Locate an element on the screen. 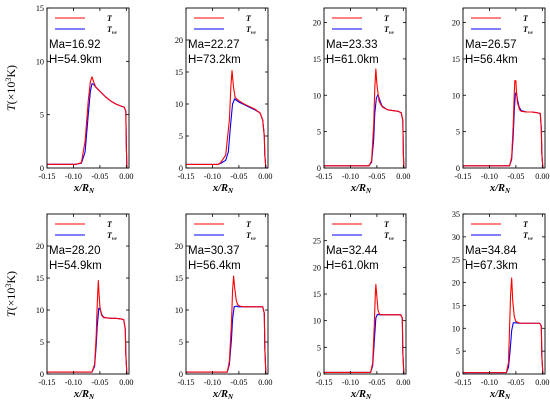 This screenshot has width=550, height=409. mach-annotation: Ma=34.84 is located at coordinates (491, 251).